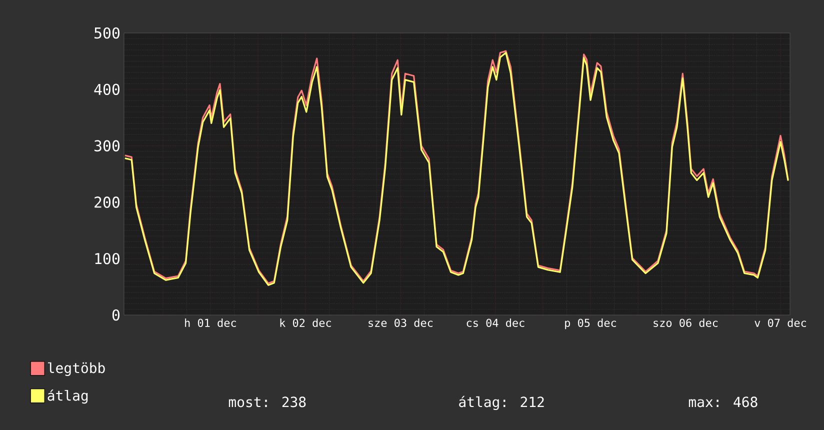 The width and height of the screenshot is (824, 430). I want to click on x-tick-label: k 02 dec, so click(305, 322).